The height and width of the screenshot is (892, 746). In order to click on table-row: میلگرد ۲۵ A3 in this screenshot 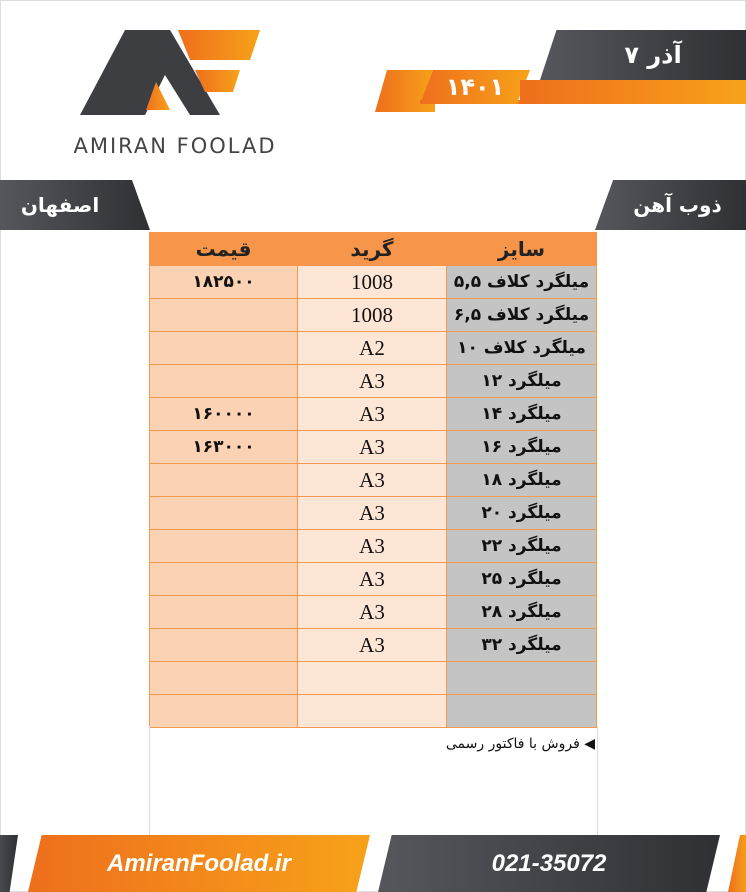, I will do `click(373, 579)`.